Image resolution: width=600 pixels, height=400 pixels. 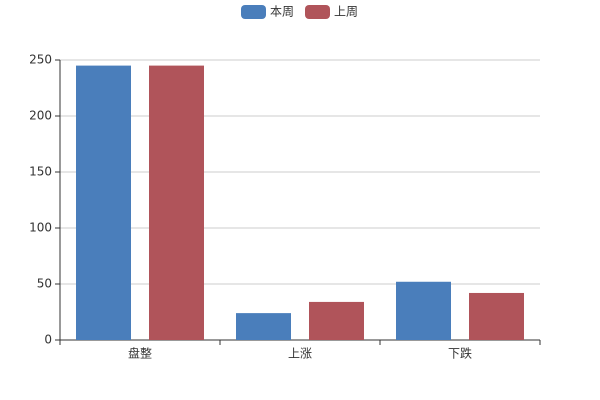 I want to click on x-tick-label: 上涨, so click(x=300, y=353).